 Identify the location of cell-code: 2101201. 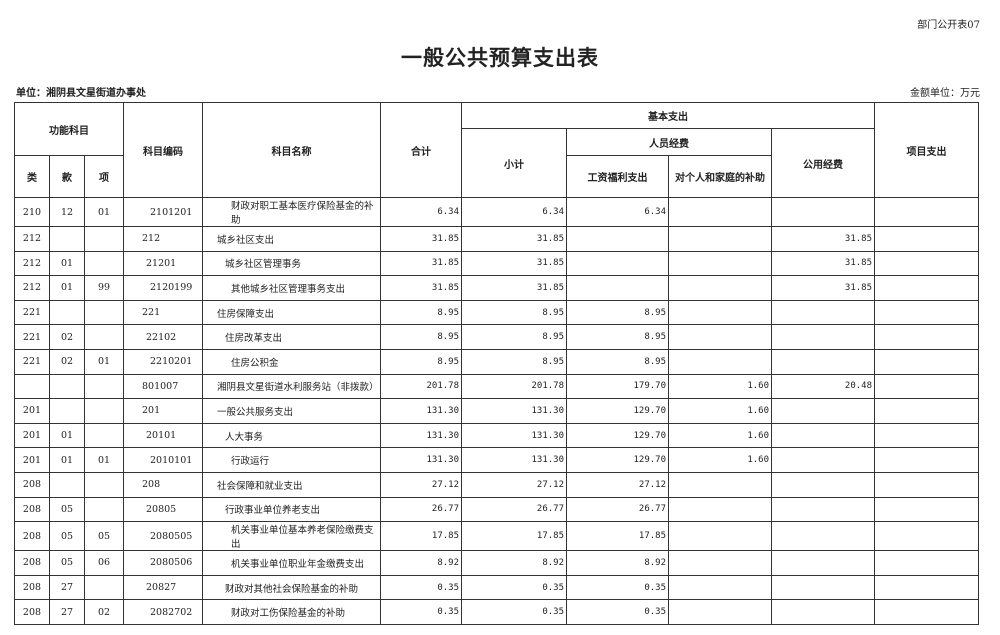
(163, 212).